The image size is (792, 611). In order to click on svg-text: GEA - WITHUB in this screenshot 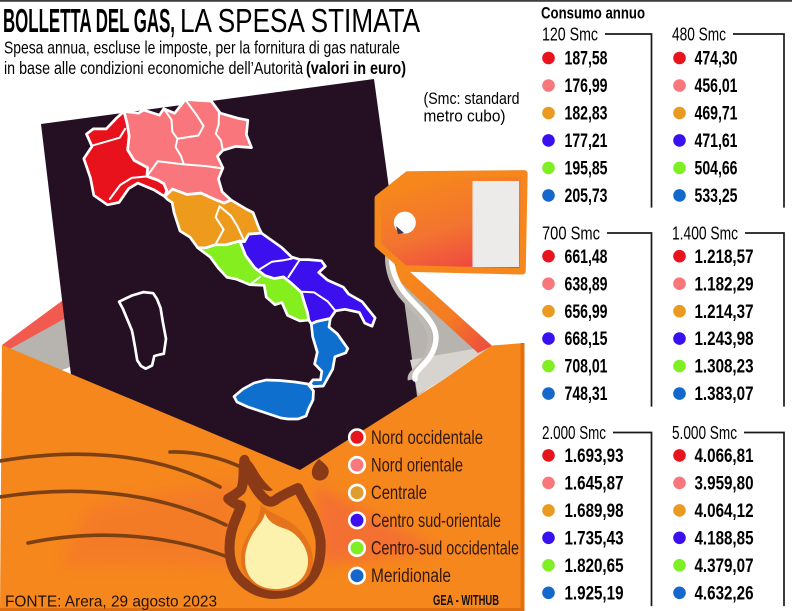, I will do `click(466, 601)`.